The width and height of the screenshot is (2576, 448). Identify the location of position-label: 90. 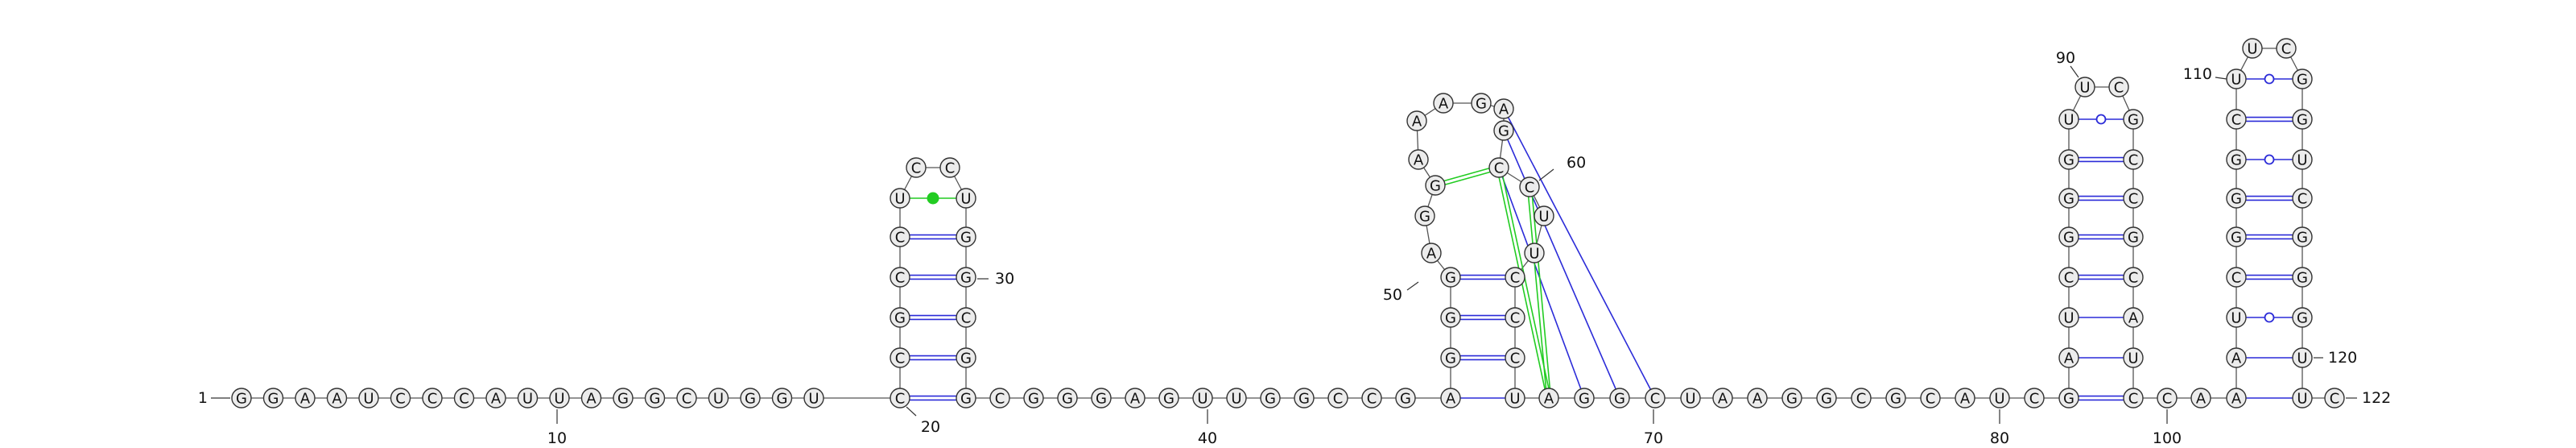
(2065, 58).